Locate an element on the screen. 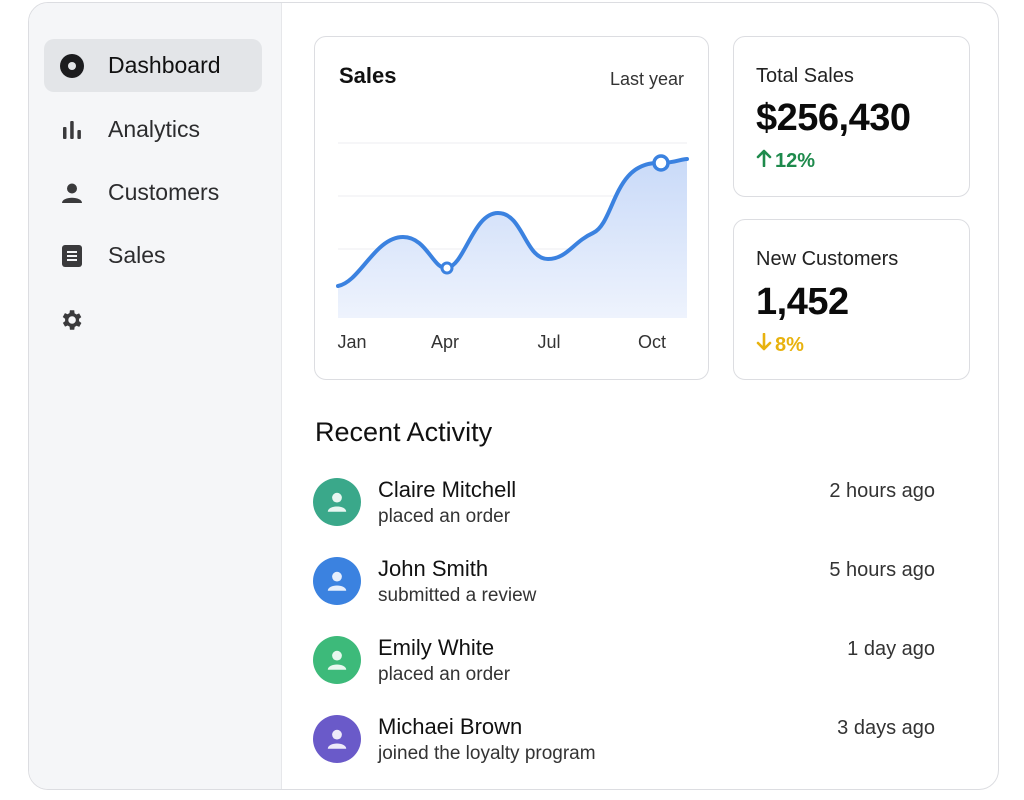 Image resolution: width=1024 pixels, height=800 pixels. sales-area-chart is located at coordinates (512, 230).